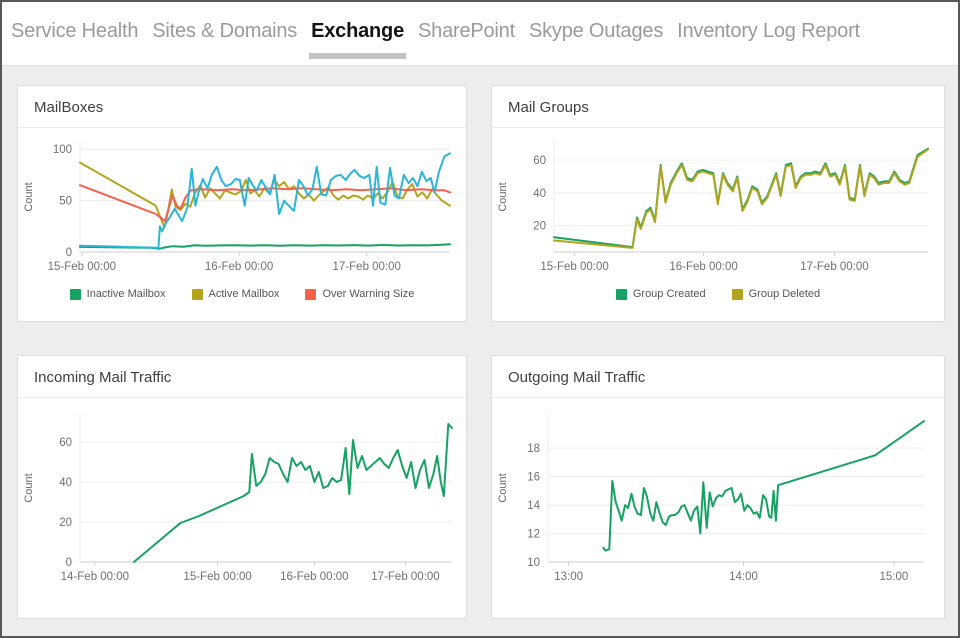 This screenshot has width=960, height=638. Describe the element at coordinates (126, 294) in the screenshot. I see `legend-label: Inactive Mailbox` at that location.